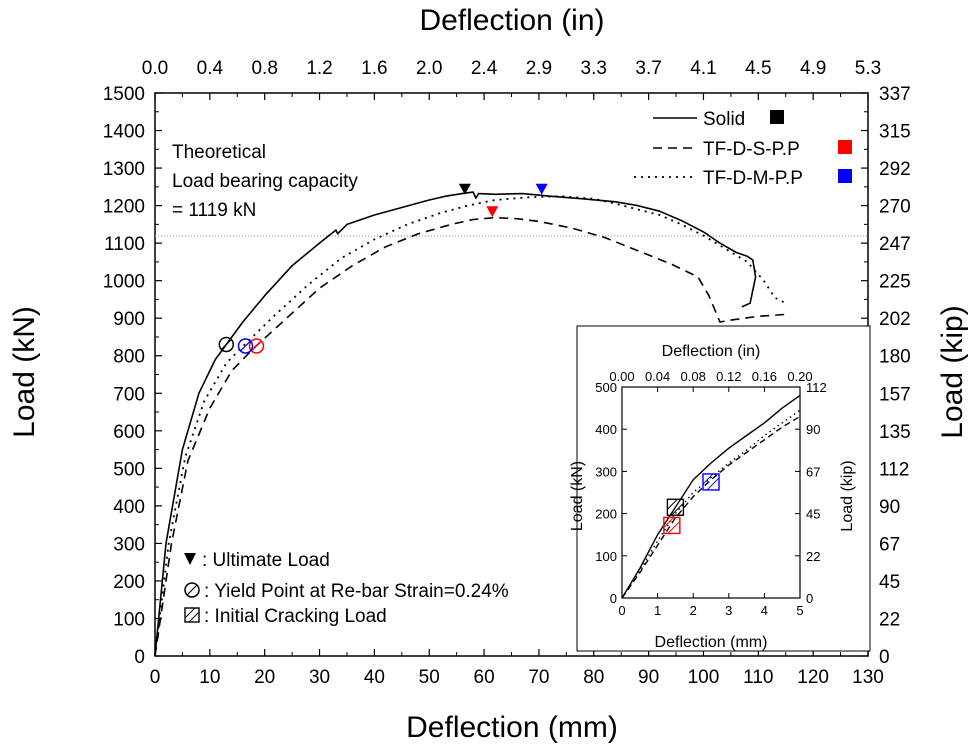  I want to click on y2-tick-label: 315, so click(895, 132).